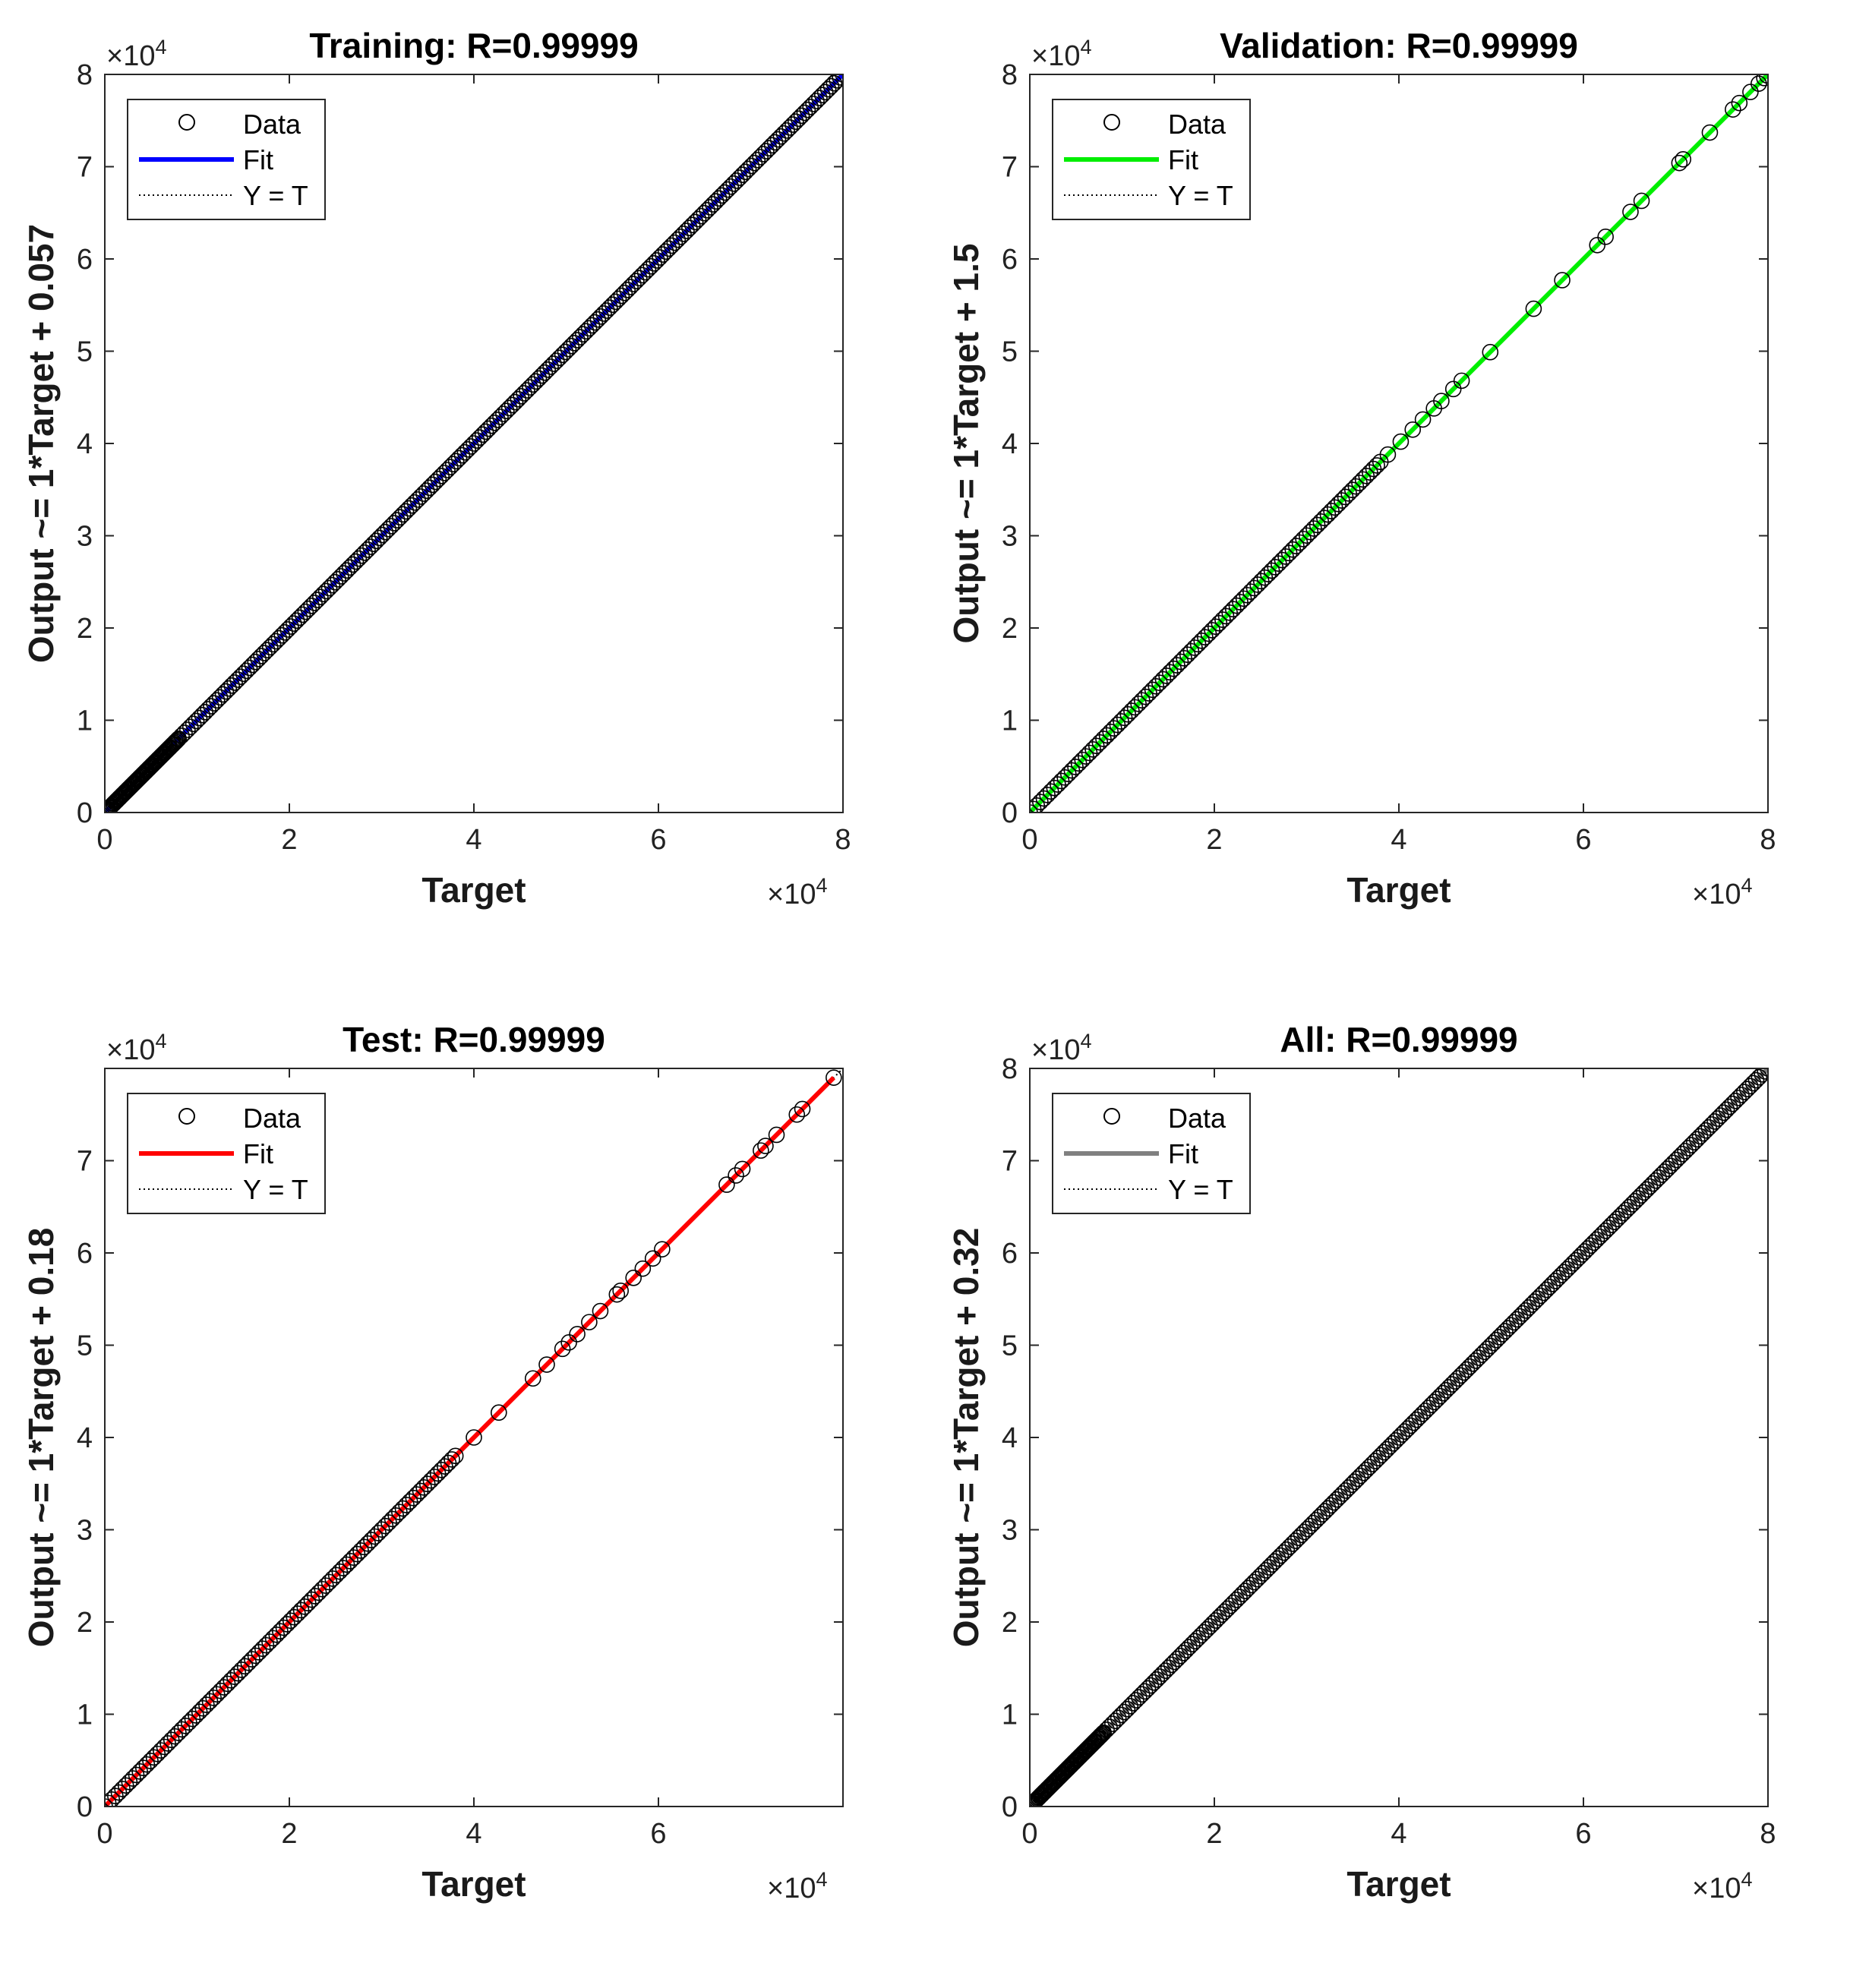 Image resolution: width=1850 pixels, height=1988 pixels. What do you see at coordinates (798, 892) in the screenshot?
I see `x-exponent-label: ×10⁴` at bounding box center [798, 892].